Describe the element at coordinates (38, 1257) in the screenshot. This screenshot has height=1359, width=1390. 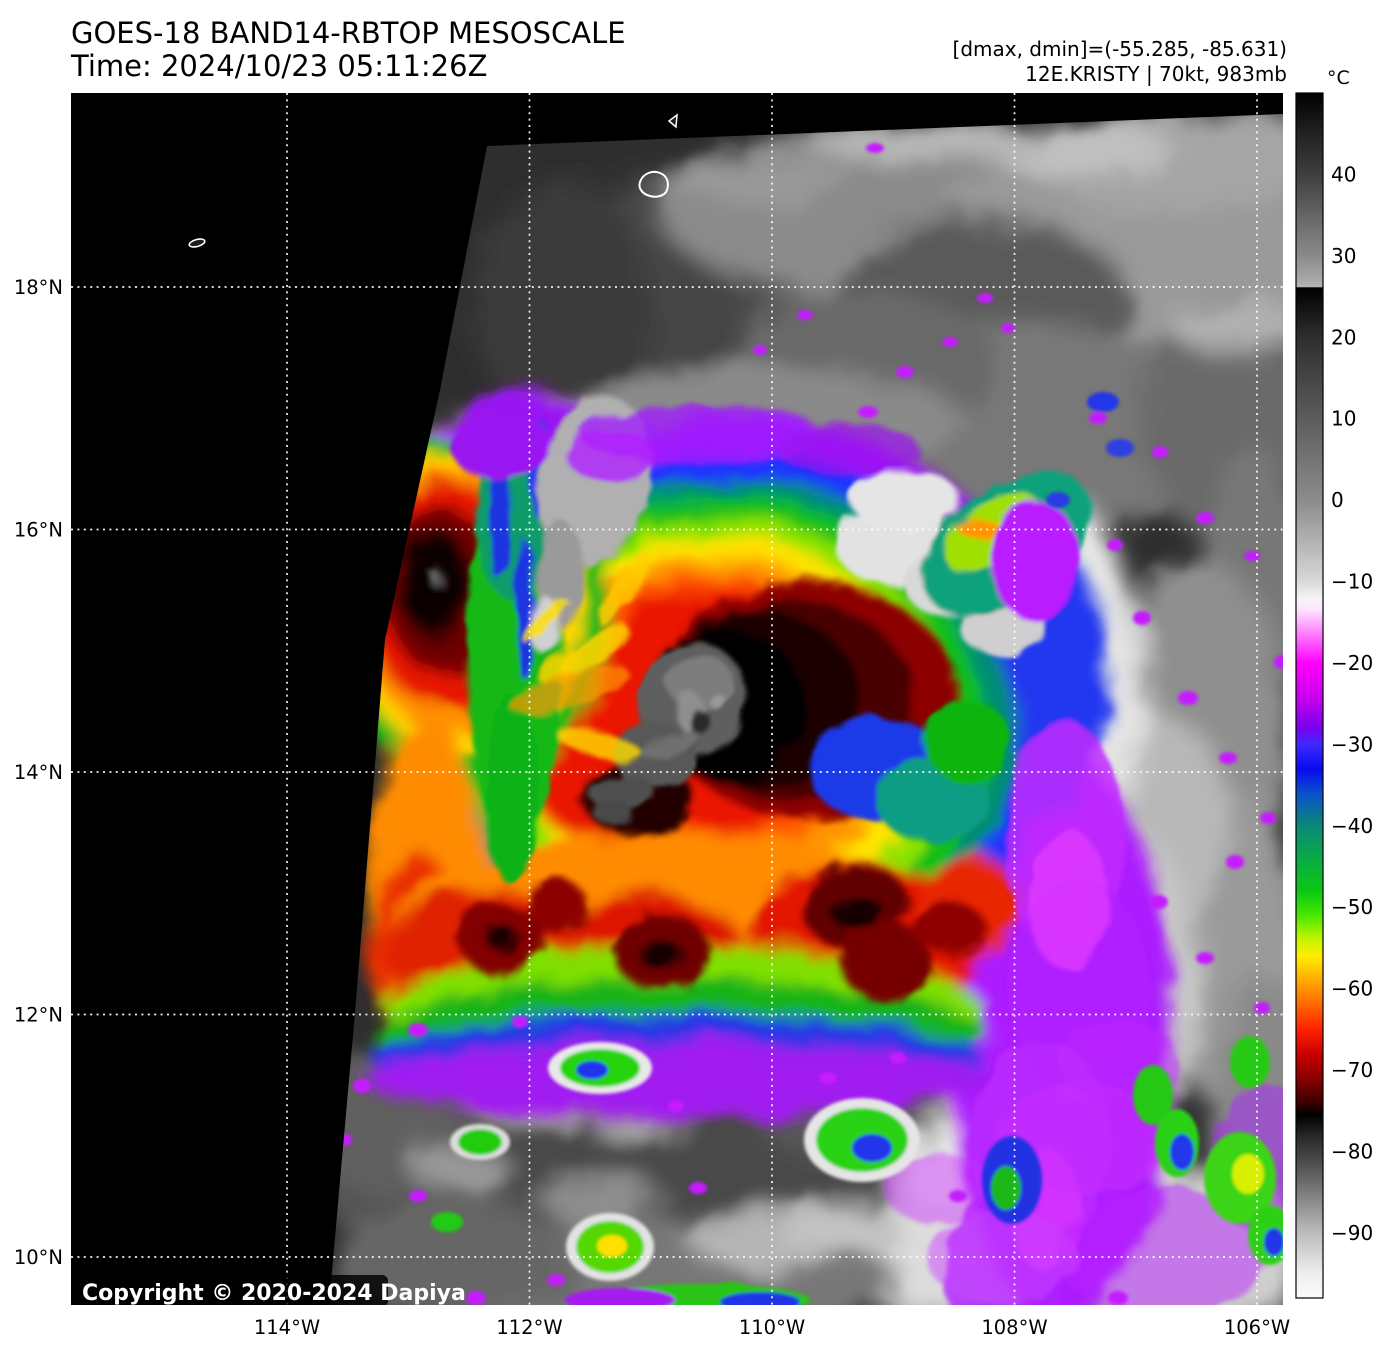
I see `lat-tick-label: 10°N` at that location.